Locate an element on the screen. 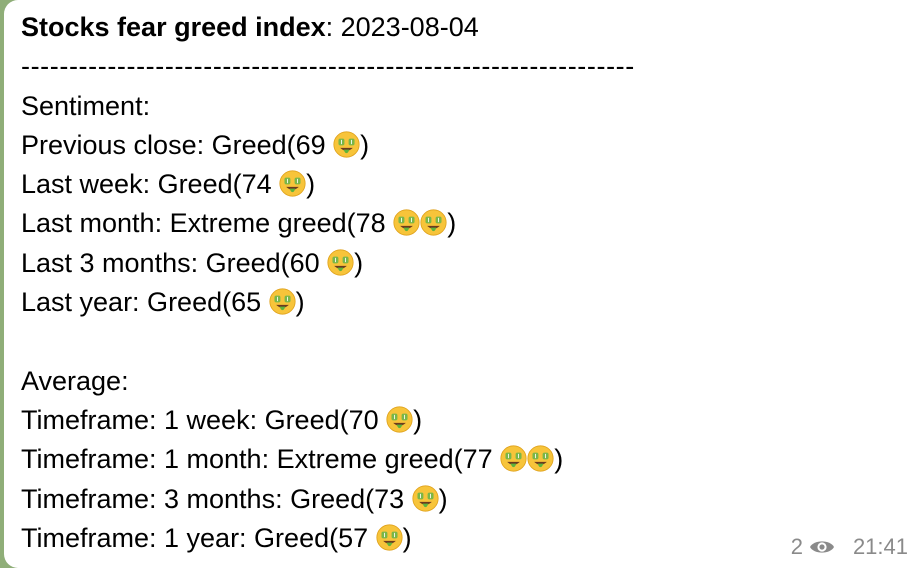 The image size is (914, 568). blank-line is located at coordinates (467, 341).